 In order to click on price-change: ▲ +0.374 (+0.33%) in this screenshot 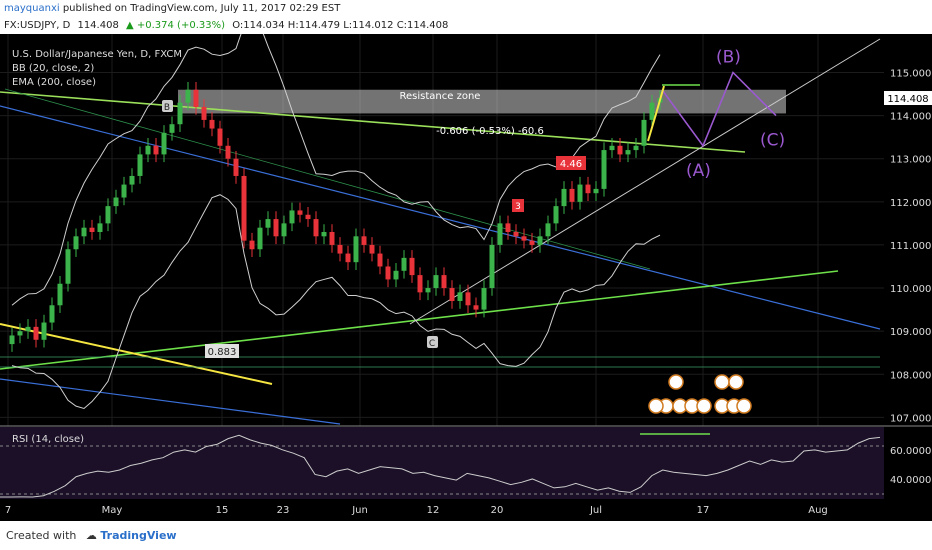, I will do `click(176, 25)`.